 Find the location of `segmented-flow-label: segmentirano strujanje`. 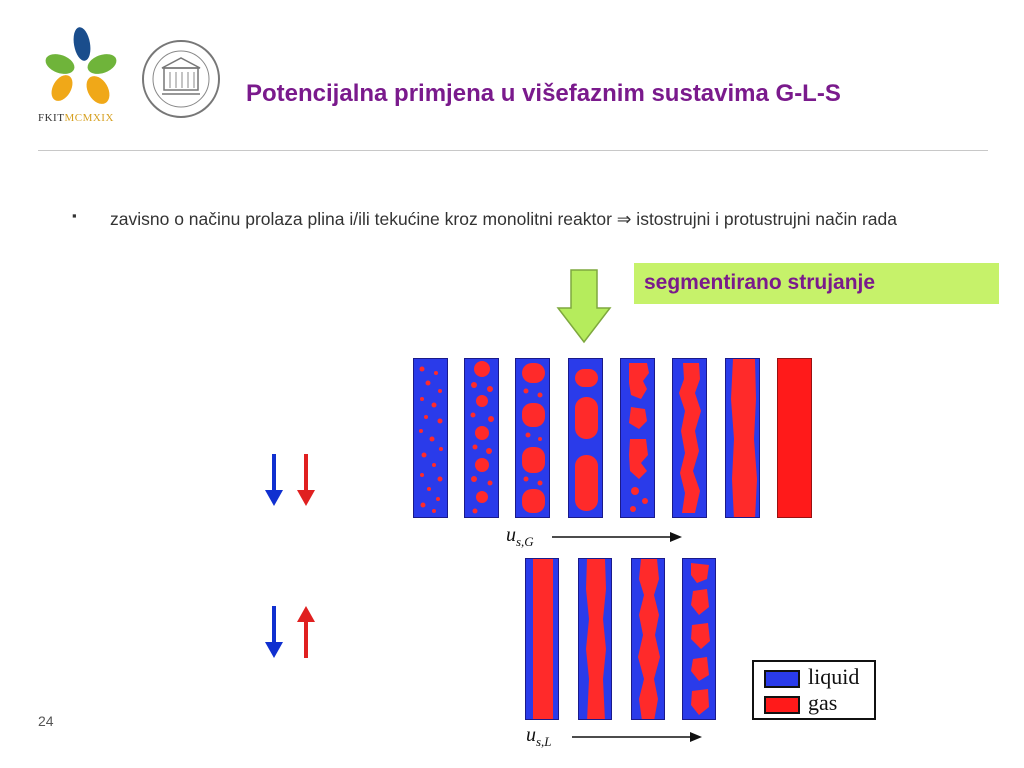

segmented-flow-label: segmentirano strujanje is located at coordinates (816, 283).